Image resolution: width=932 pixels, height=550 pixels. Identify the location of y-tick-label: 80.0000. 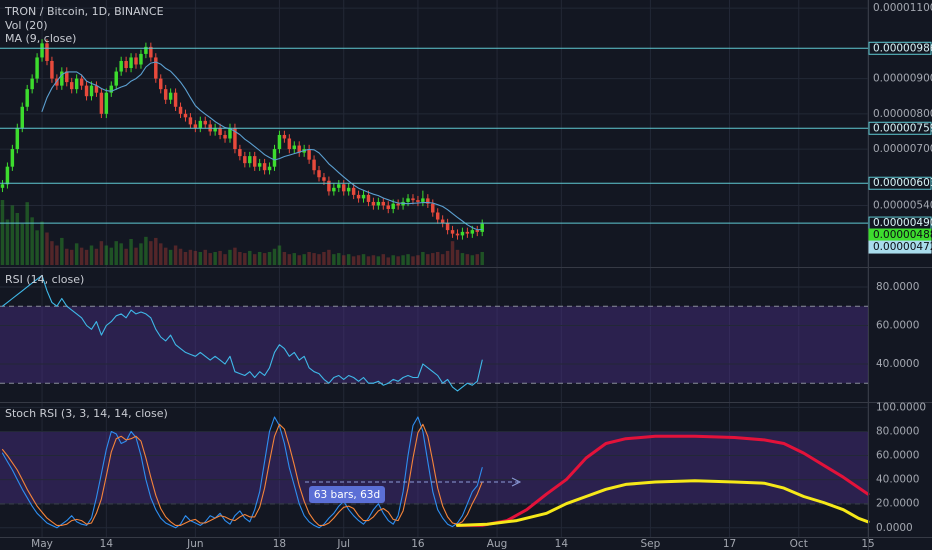
(897, 287).